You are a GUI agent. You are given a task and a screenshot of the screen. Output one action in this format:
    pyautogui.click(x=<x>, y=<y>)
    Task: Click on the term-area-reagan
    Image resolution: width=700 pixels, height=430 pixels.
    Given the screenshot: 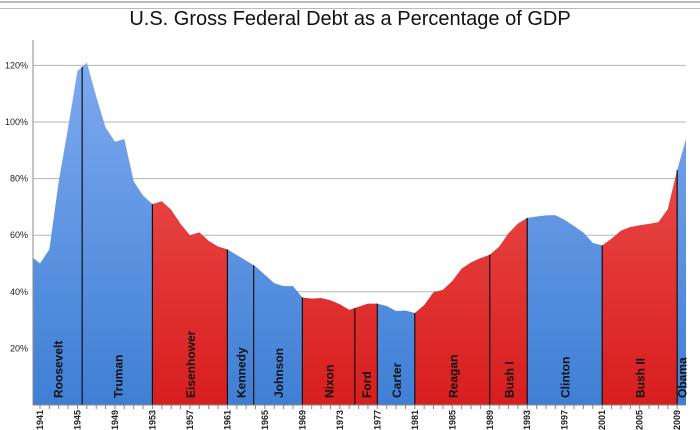 What is the action you would take?
    pyautogui.click(x=452, y=329)
    